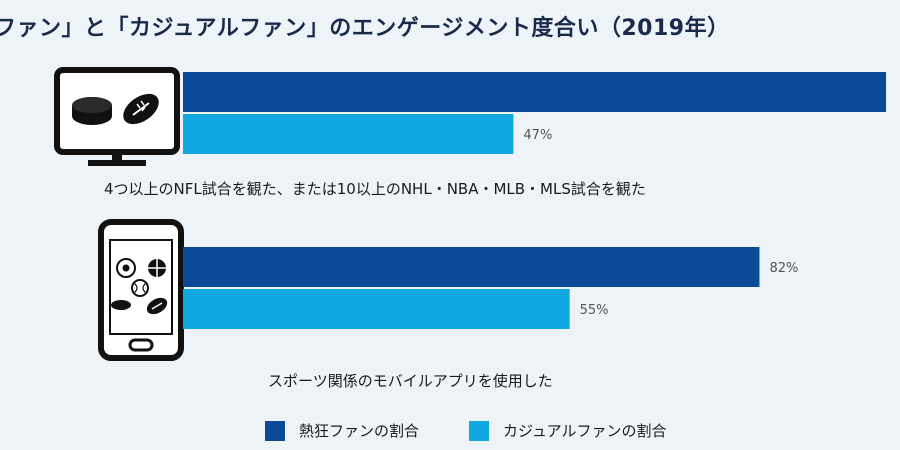 This screenshot has height=450, width=900. Describe the element at coordinates (585, 431) in the screenshot. I see `legend-label-casual: カジュアルファンの割合` at that location.